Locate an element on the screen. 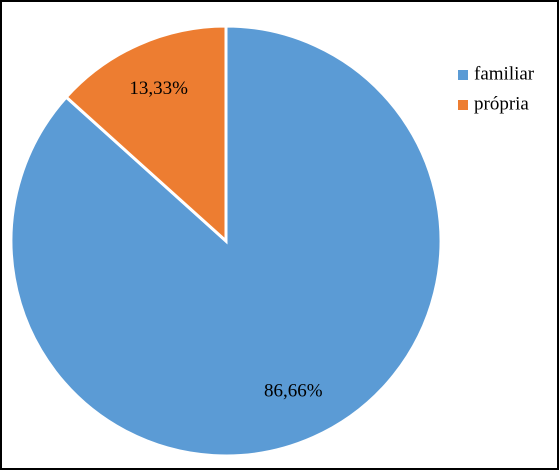 This screenshot has height=470, width=559. data-label: 13,33% is located at coordinates (158, 88).